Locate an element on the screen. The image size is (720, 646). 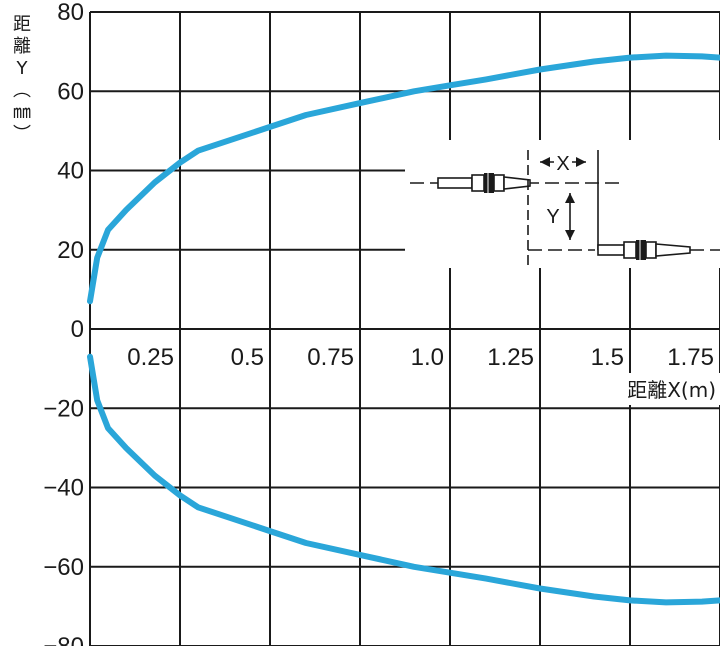
x-axis-title-background is located at coordinates (657, 389).